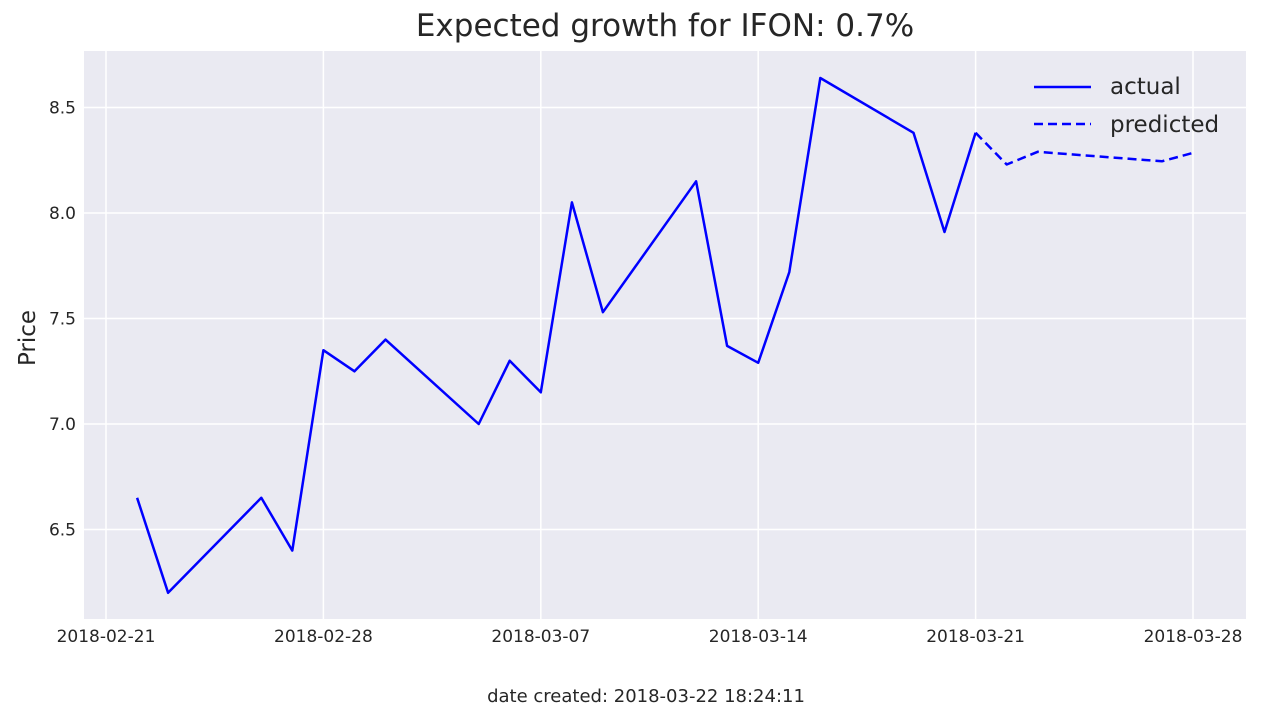 This screenshot has height=723, width=1261. I want to click on x-tick-label: 2018-03-14, so click(758, 637).